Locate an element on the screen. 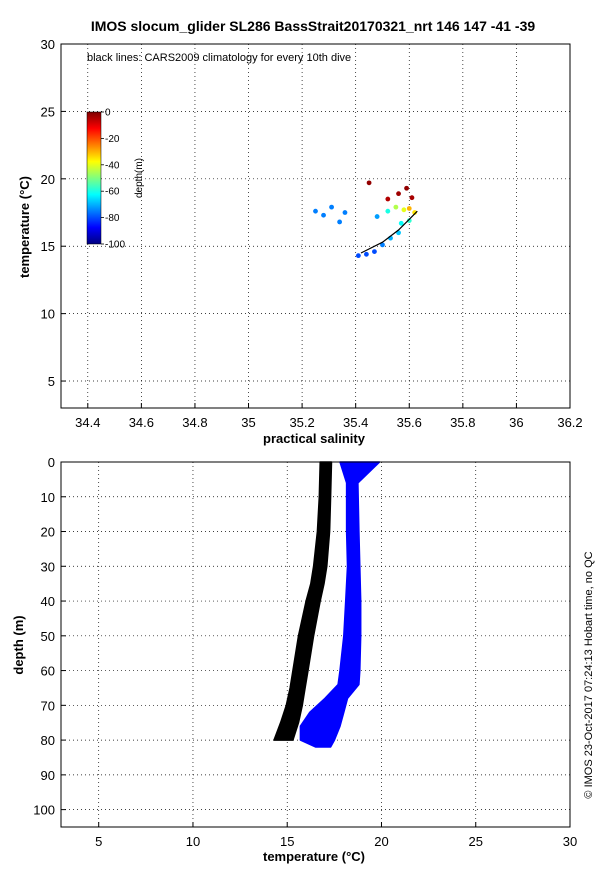 The width and height of the screenshot is (600, 880). ts-x-axis-label: practical salinity is located at coordinates (314, 438).